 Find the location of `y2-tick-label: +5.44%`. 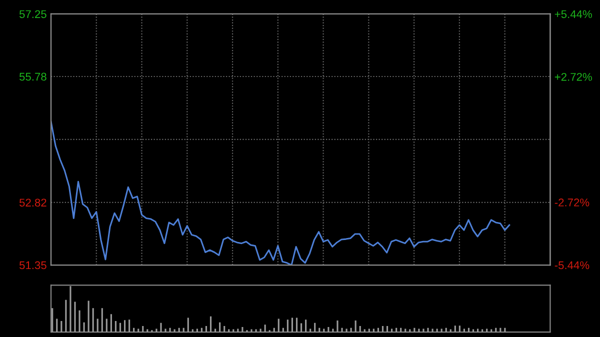

y2-tick-label: +5.44% is located at coordinates (573, 14).